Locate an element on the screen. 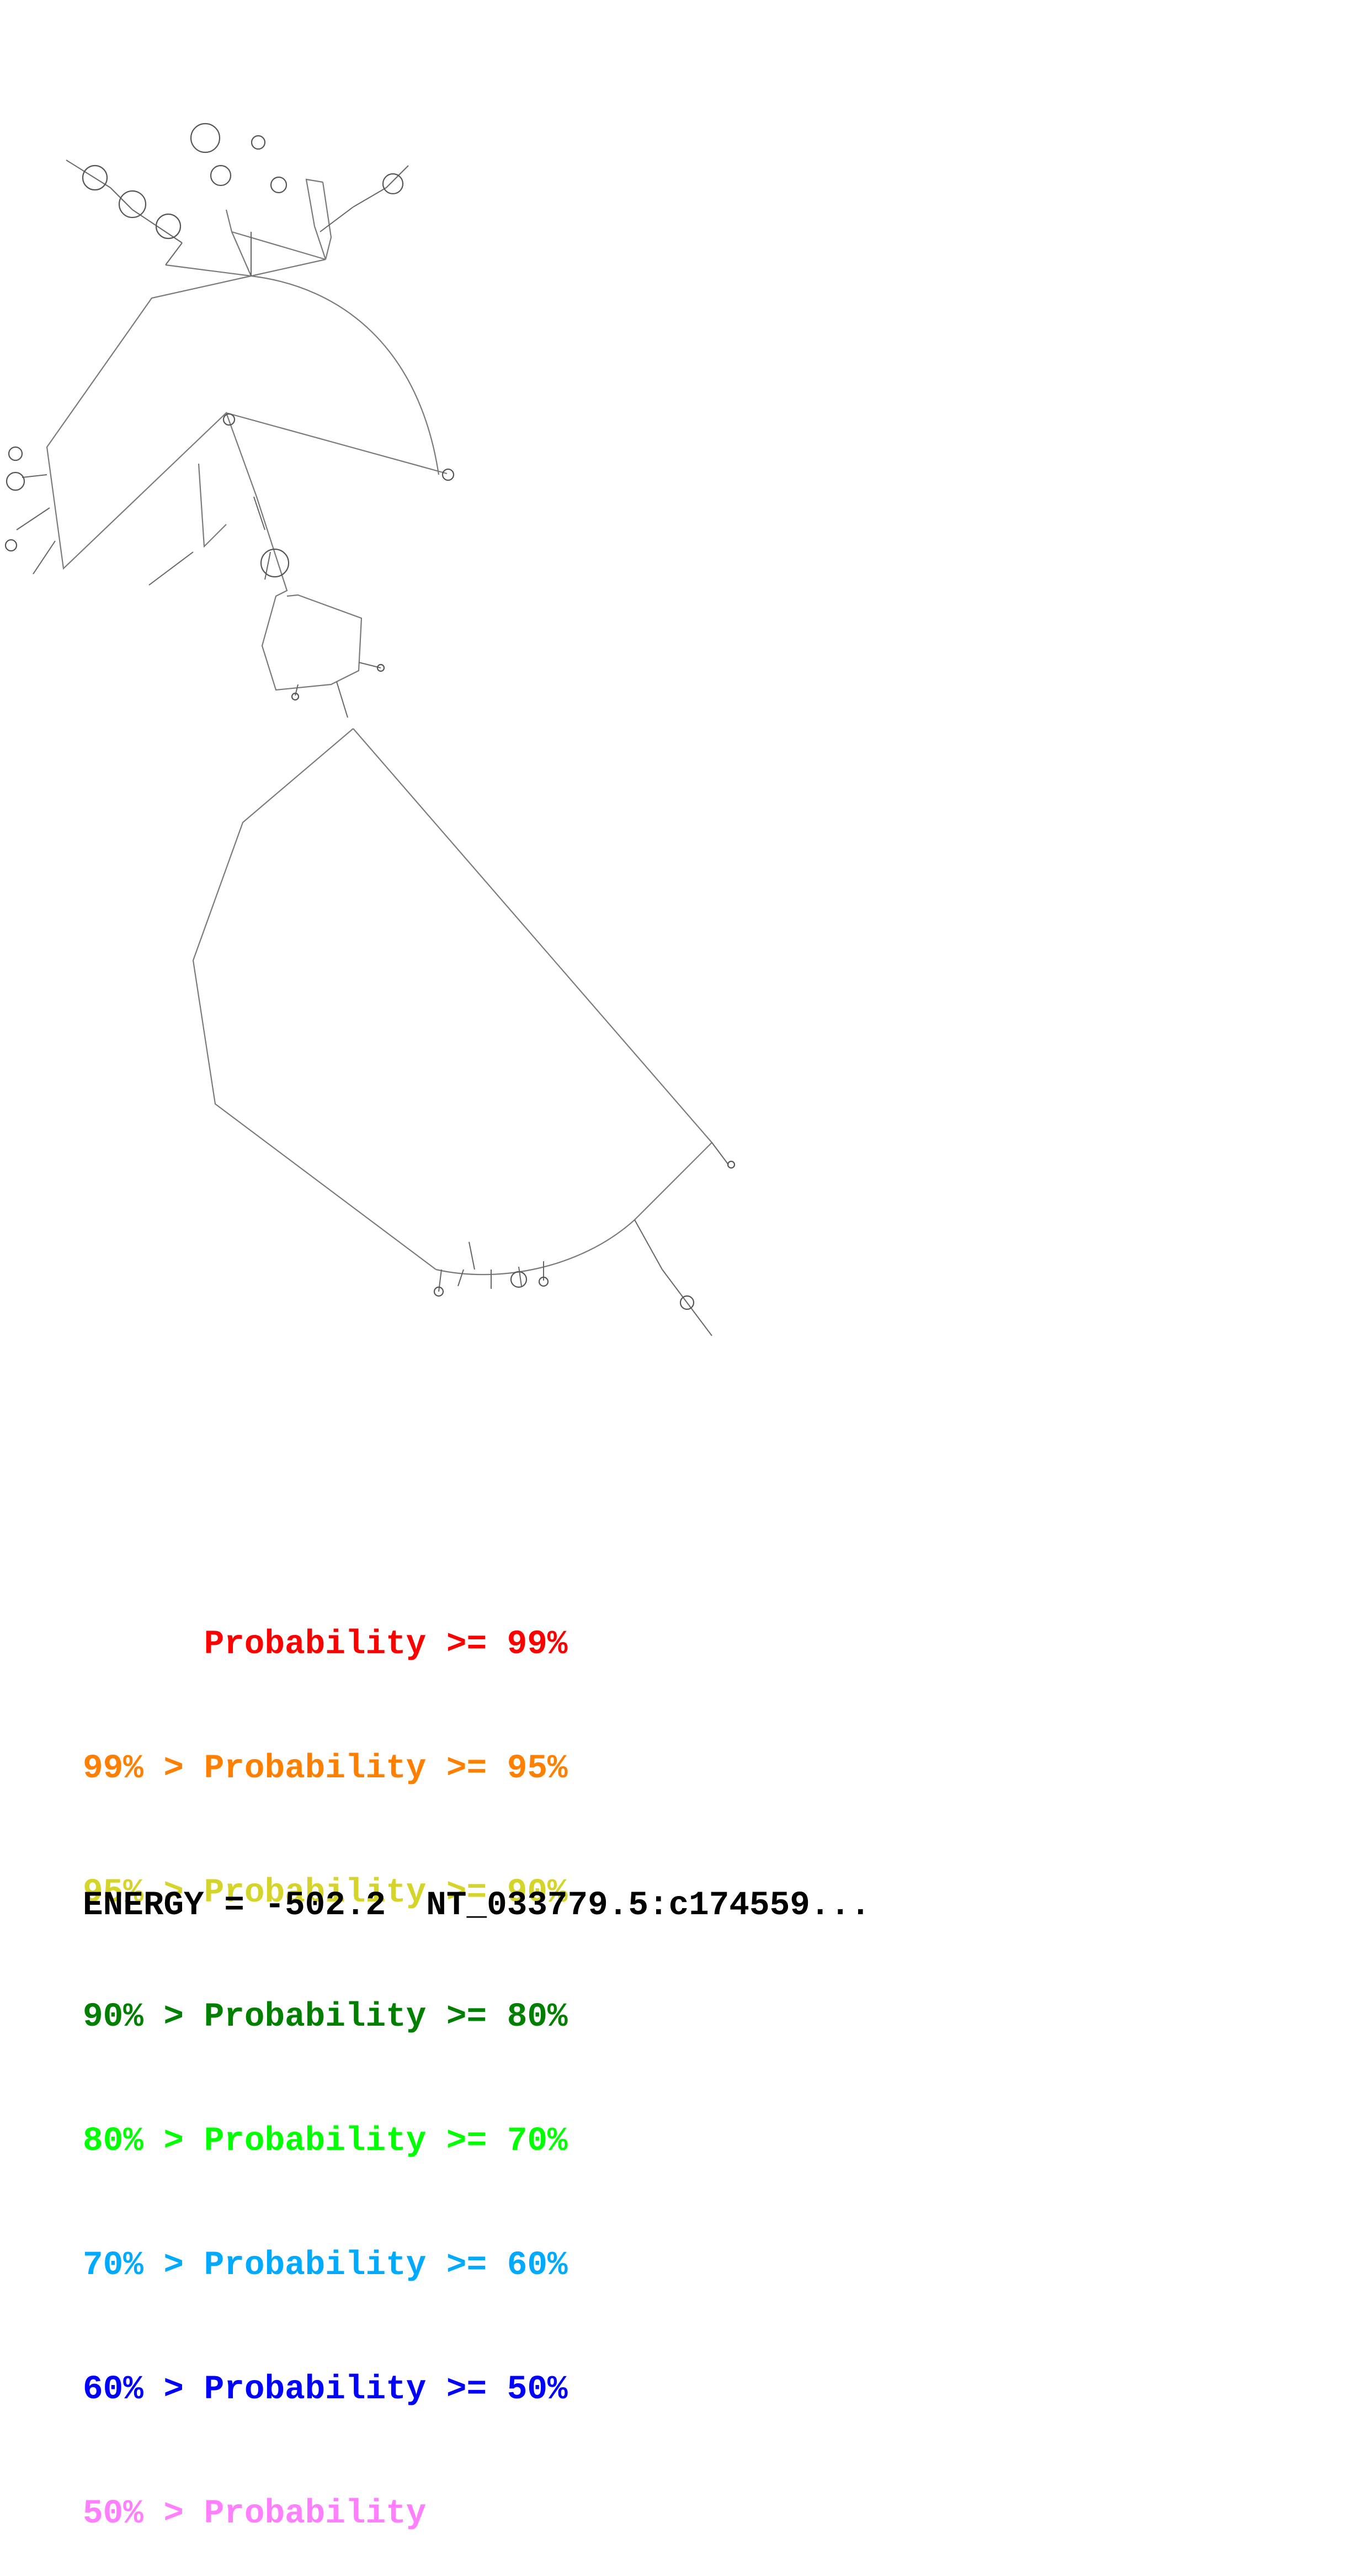 This screenshot has height=2576, width=1368. legend-label: Probability is located at coordinates (315, 2514).